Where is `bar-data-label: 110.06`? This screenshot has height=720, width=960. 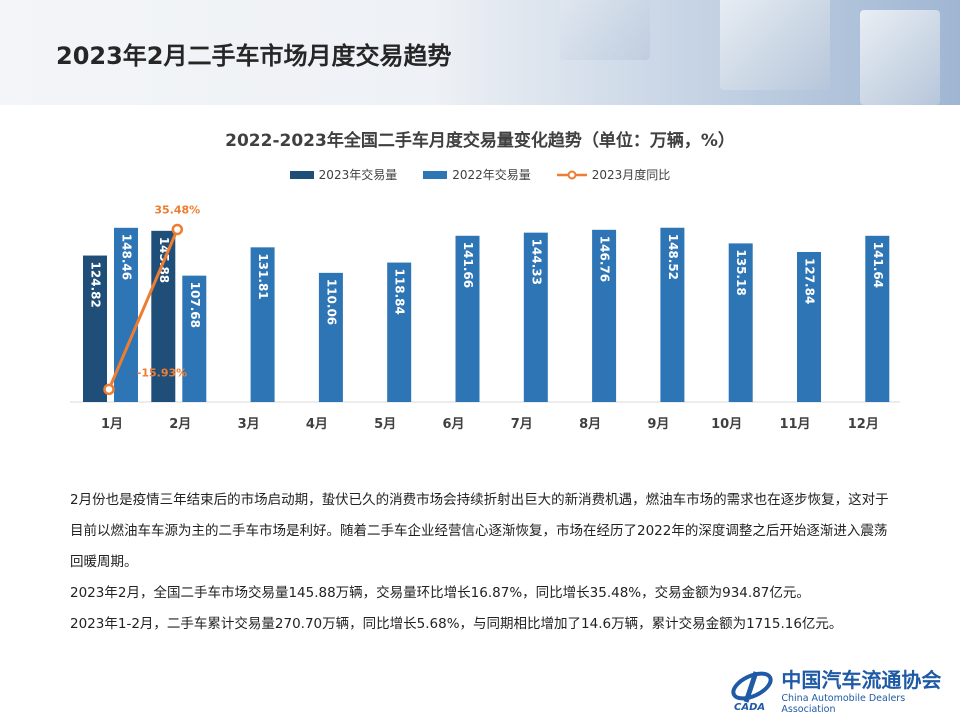 bar-data-label: 110.06 is located at coordinates (331, 302).